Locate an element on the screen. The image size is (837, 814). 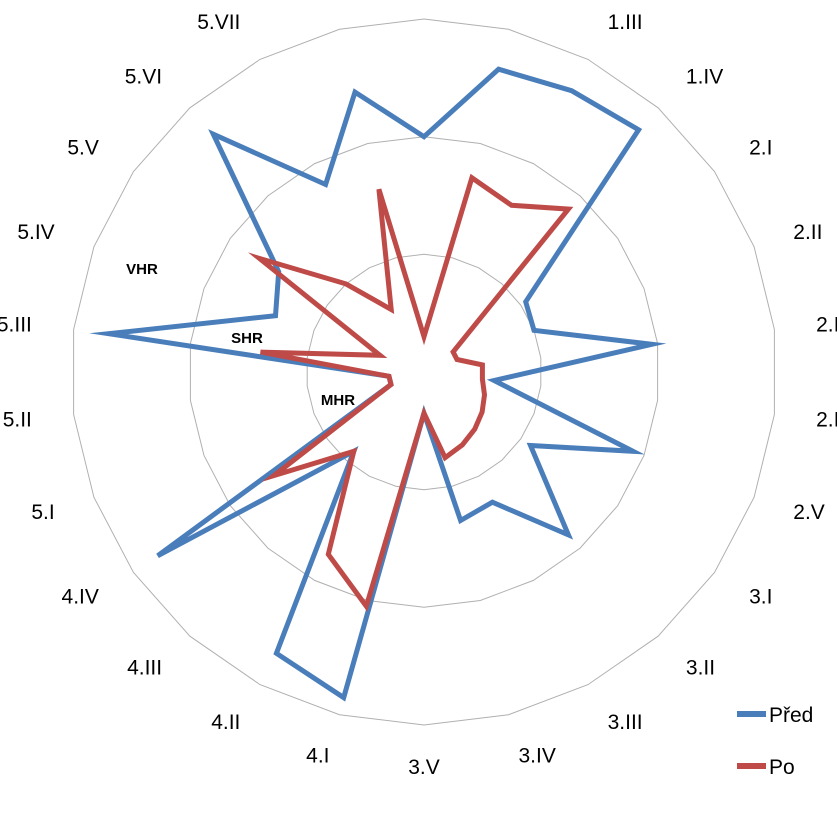
category-label: 5.VI is located at coordinates (143, 76).